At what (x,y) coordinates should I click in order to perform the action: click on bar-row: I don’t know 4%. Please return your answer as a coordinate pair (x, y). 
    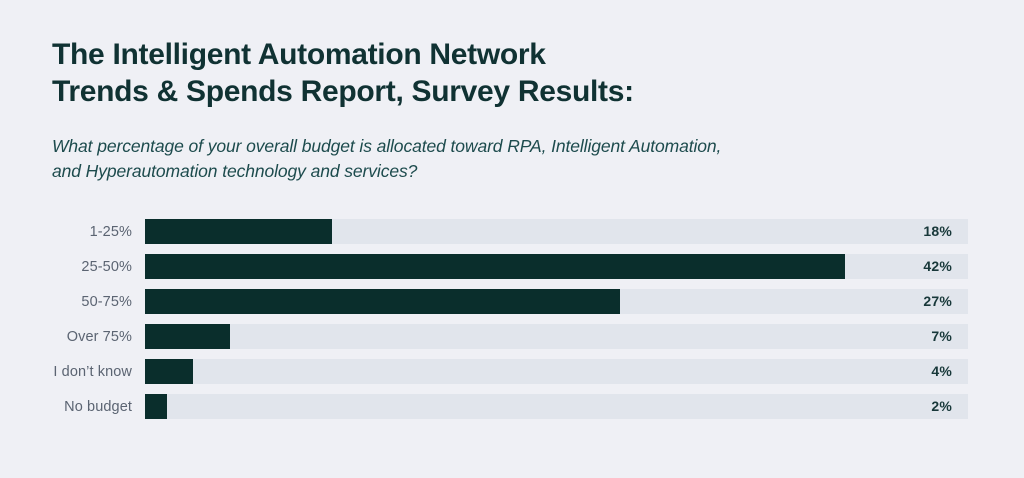
    Looking at the image, I should click on (512, 371).